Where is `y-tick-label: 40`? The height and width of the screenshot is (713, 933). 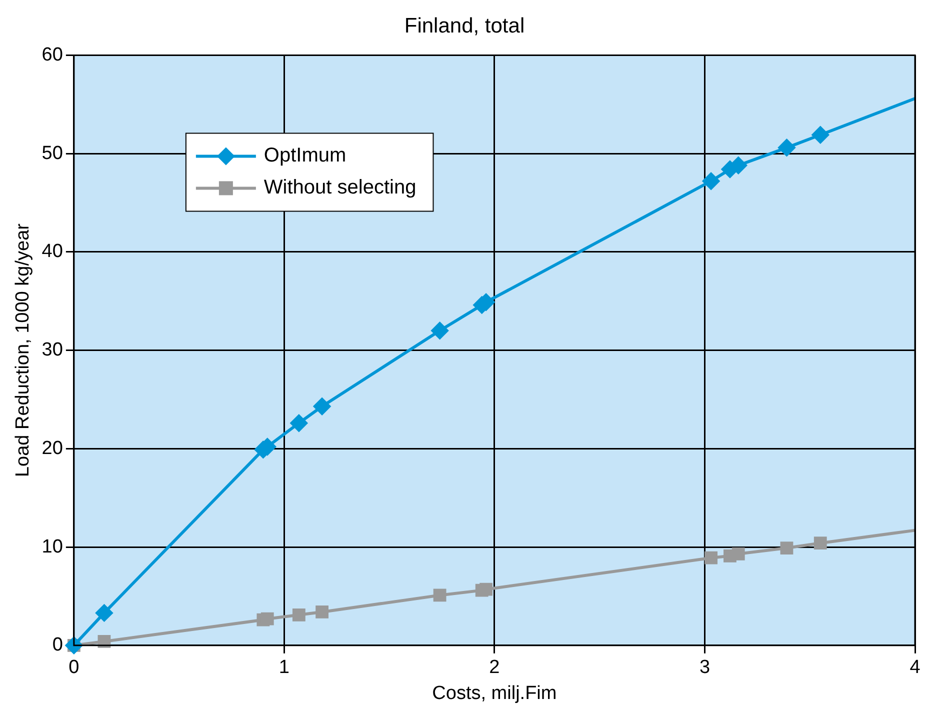
y-tick-label: 40 is located at coordinates (52, 251).